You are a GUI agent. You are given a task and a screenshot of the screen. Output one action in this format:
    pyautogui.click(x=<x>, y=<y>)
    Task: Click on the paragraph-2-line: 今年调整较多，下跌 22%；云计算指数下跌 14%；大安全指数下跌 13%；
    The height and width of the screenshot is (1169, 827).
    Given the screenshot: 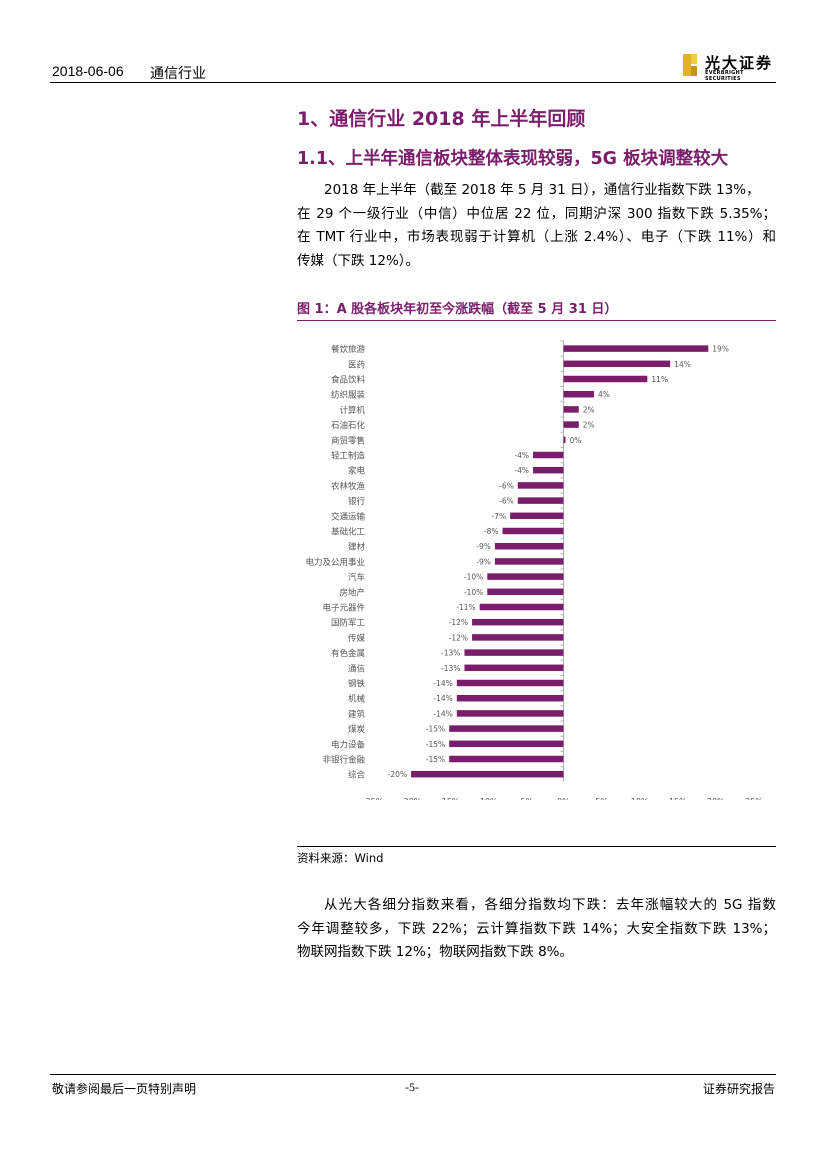 What is the action you would take?
    pyautogui.click(x=536, y=928)
    